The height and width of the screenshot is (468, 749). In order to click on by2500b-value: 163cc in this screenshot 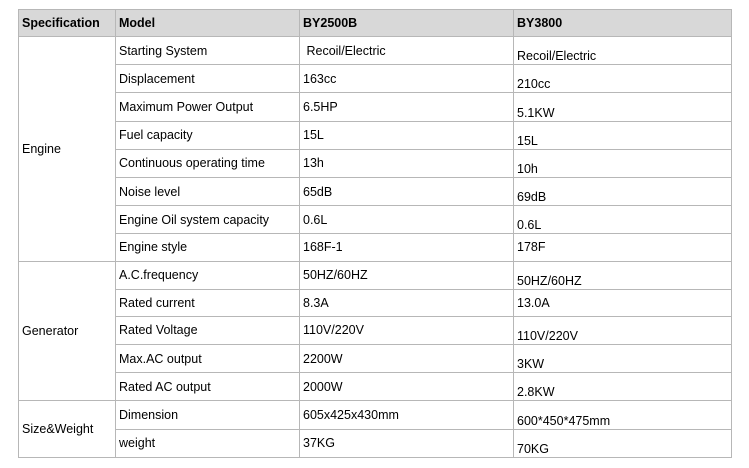, I will do `click(406, 79)`.